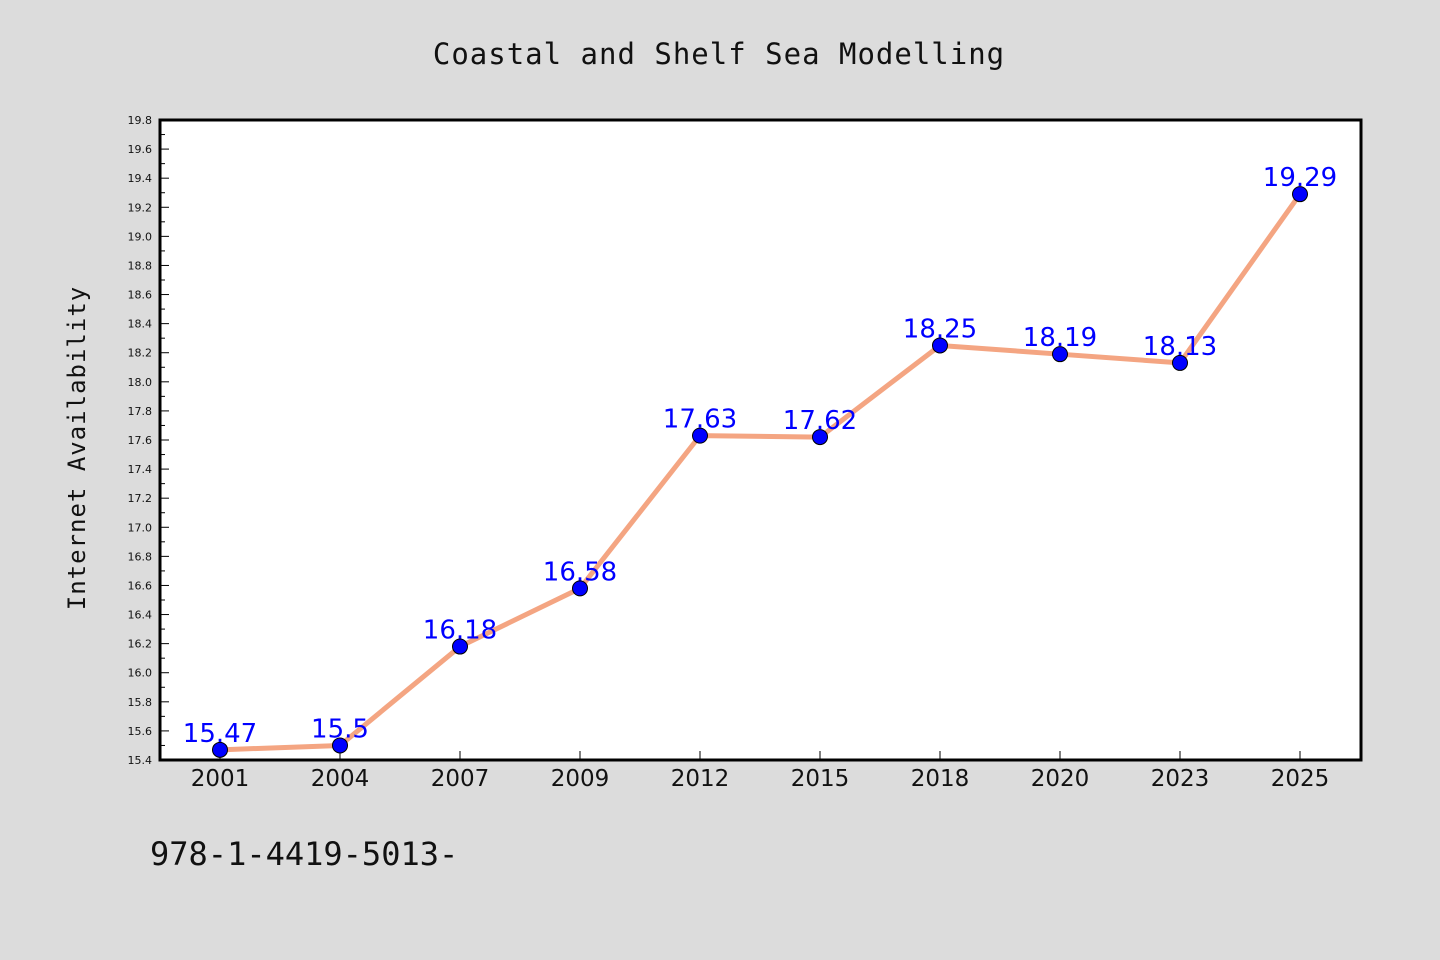  I want to click on y-tick-label: 15.8, so click(140, 702).